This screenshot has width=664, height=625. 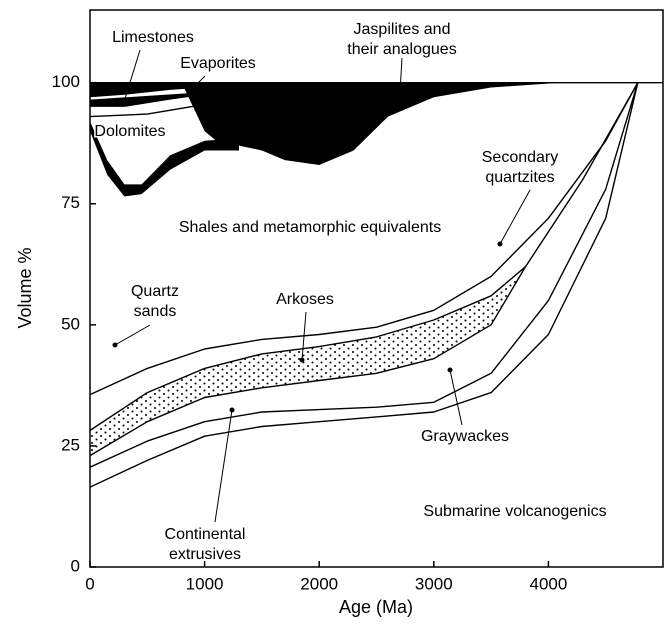 I want to click on annotation: Continental, so click(x=205, y=534).